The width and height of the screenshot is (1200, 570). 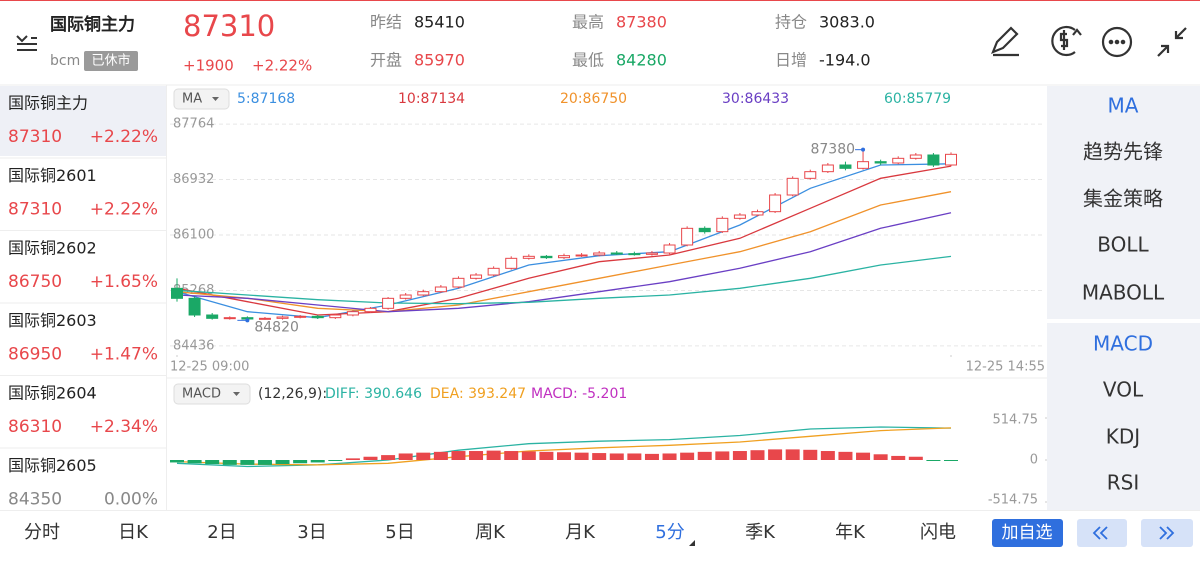 I want to click on y-tick-label: 514.75, so click(x=1016, y=420).